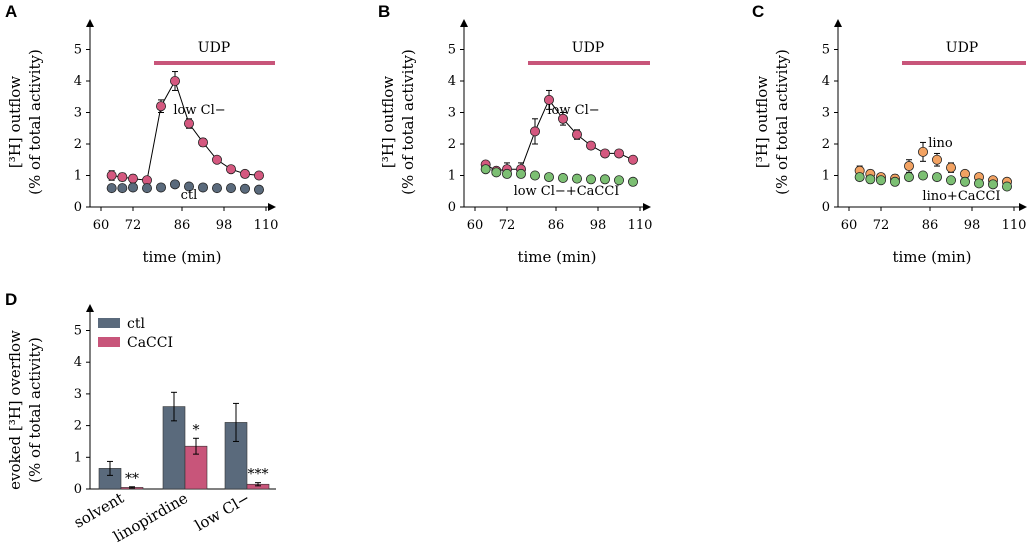  Describe the element at coordinates (189, 195) in the screenshot. I see `series-annotation: ctl` at that location.